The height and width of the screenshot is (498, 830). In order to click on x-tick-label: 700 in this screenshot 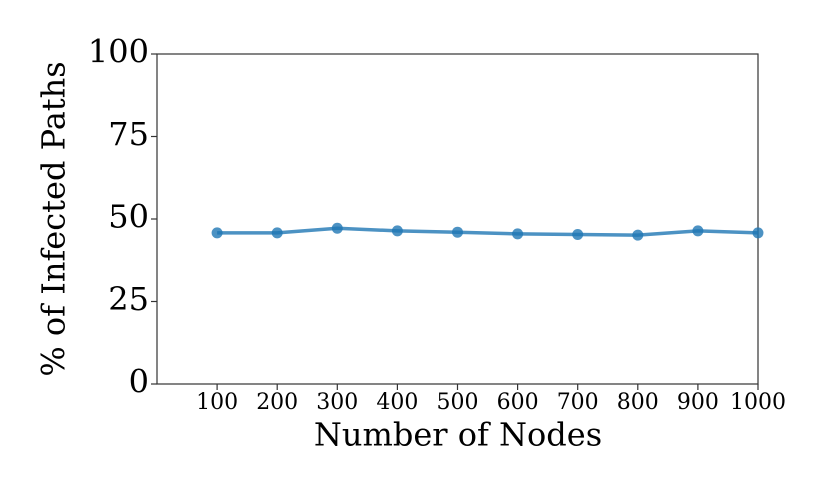, I will do `click(578, 402)`.